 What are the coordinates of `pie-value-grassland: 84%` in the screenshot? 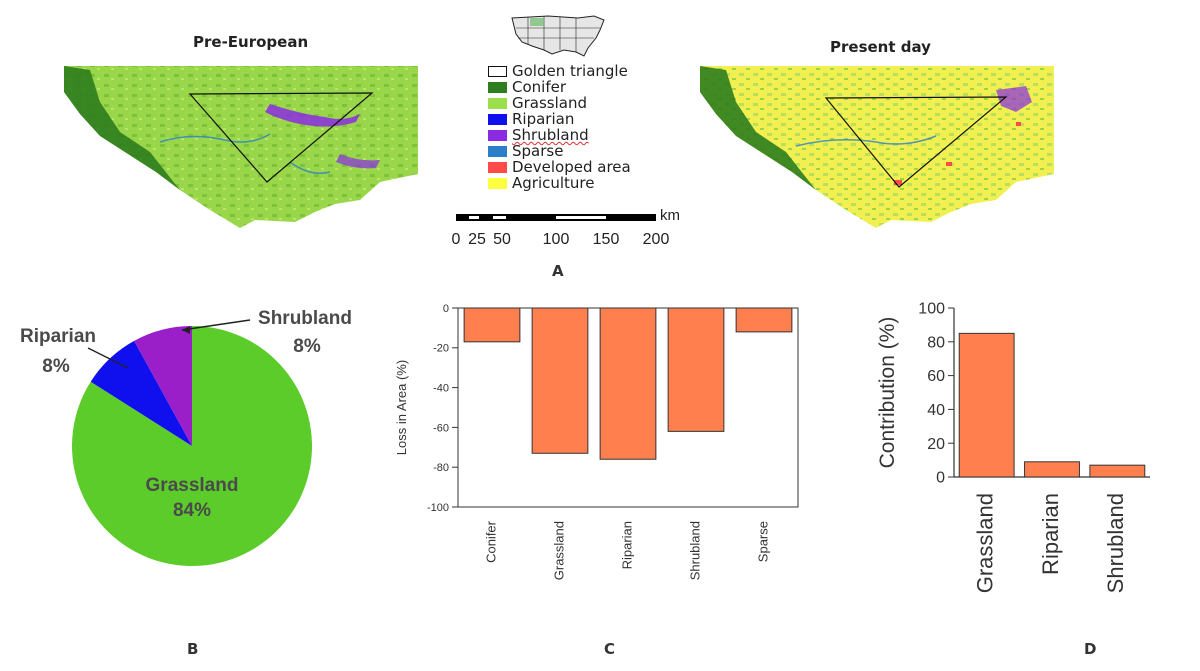 It's located at (192, 510).